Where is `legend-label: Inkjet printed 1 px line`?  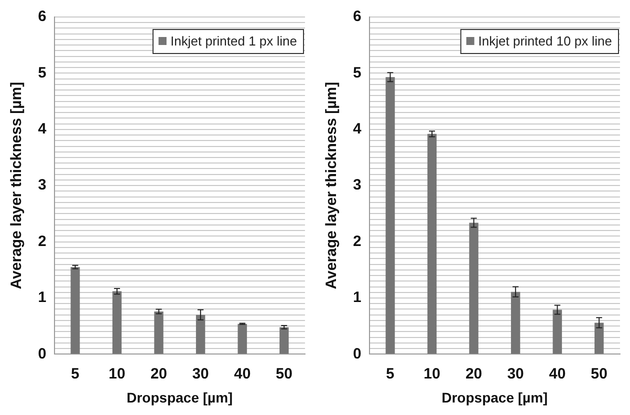 legend-label: Inkjet printed 1 px line is located at coordinates (234, 41).